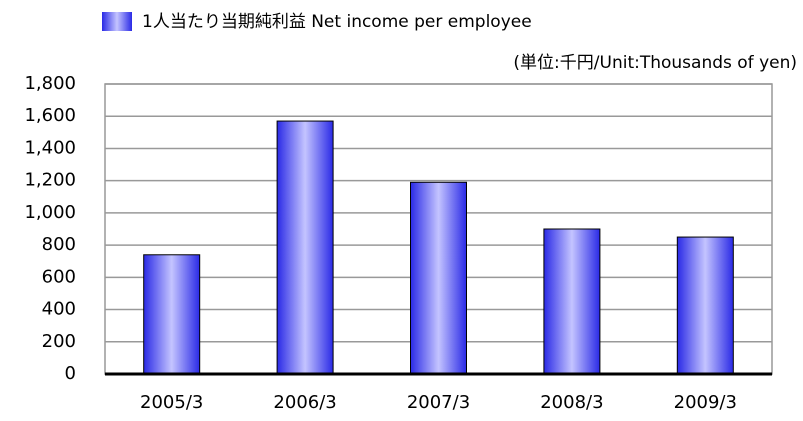 The image size is (803, 421). What do you see at coordinates (59, 309) in the screenshot?
I see `y-tick-label: 400` at bounding box center [59, 309].